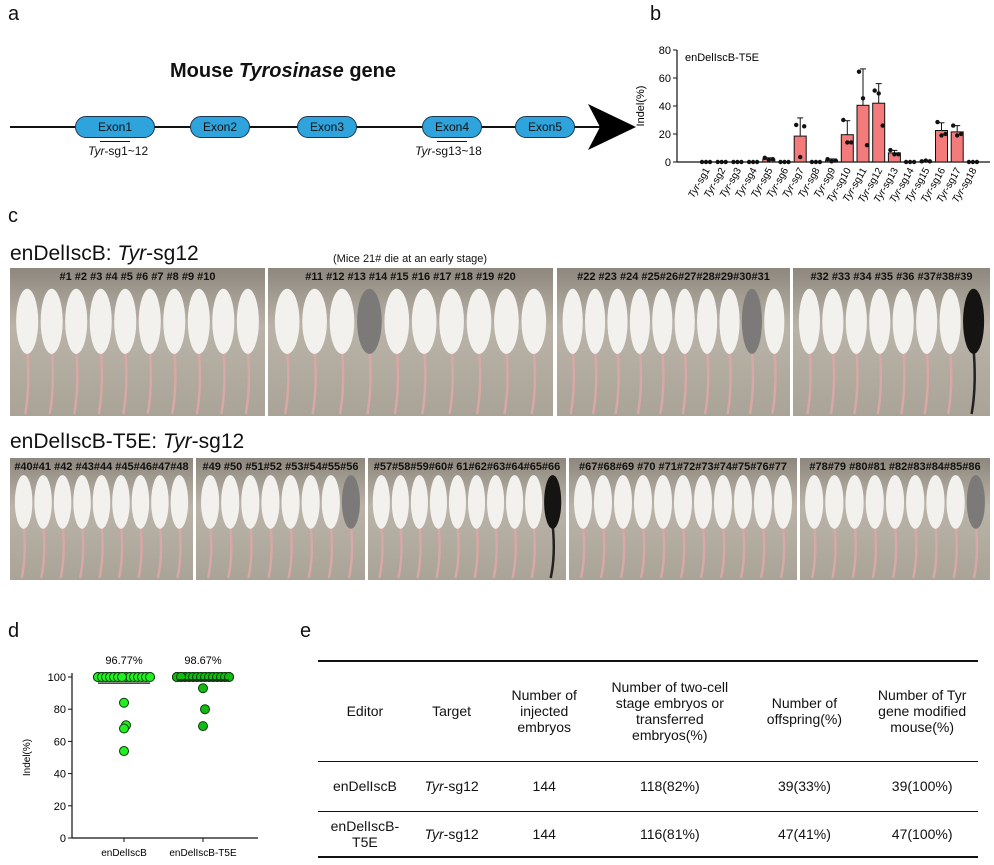  Describe the element at coordinates (104, 254) in the screenshot. I see `row1-title: enDelIscB: Tyr-sg12` at that location.